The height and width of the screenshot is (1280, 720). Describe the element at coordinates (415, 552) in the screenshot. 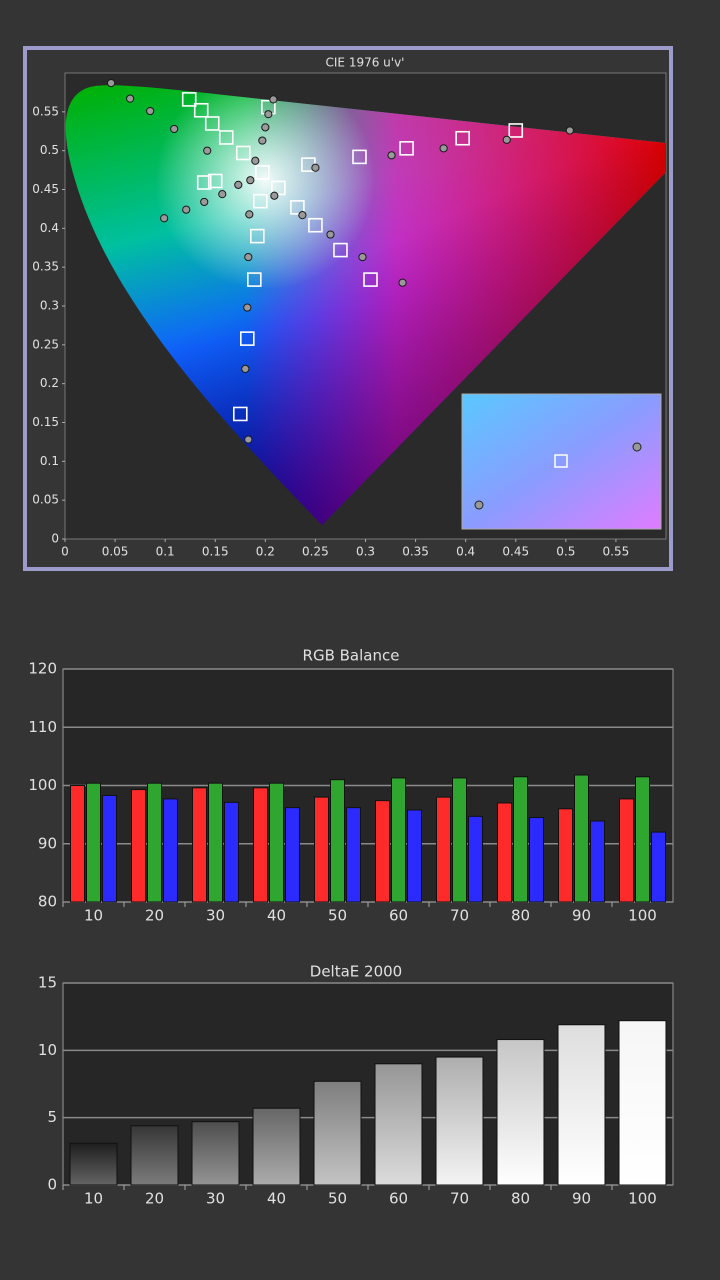

I see `x-tick-label: 0.35` at that location.